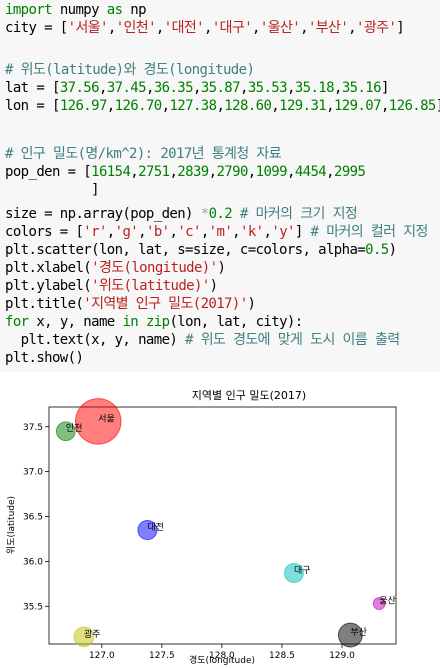 The width and height of the screenshot is (440, 669). I want to click on code-token: # 위도(latitude)와 경도(longitude), so click(130, 70).